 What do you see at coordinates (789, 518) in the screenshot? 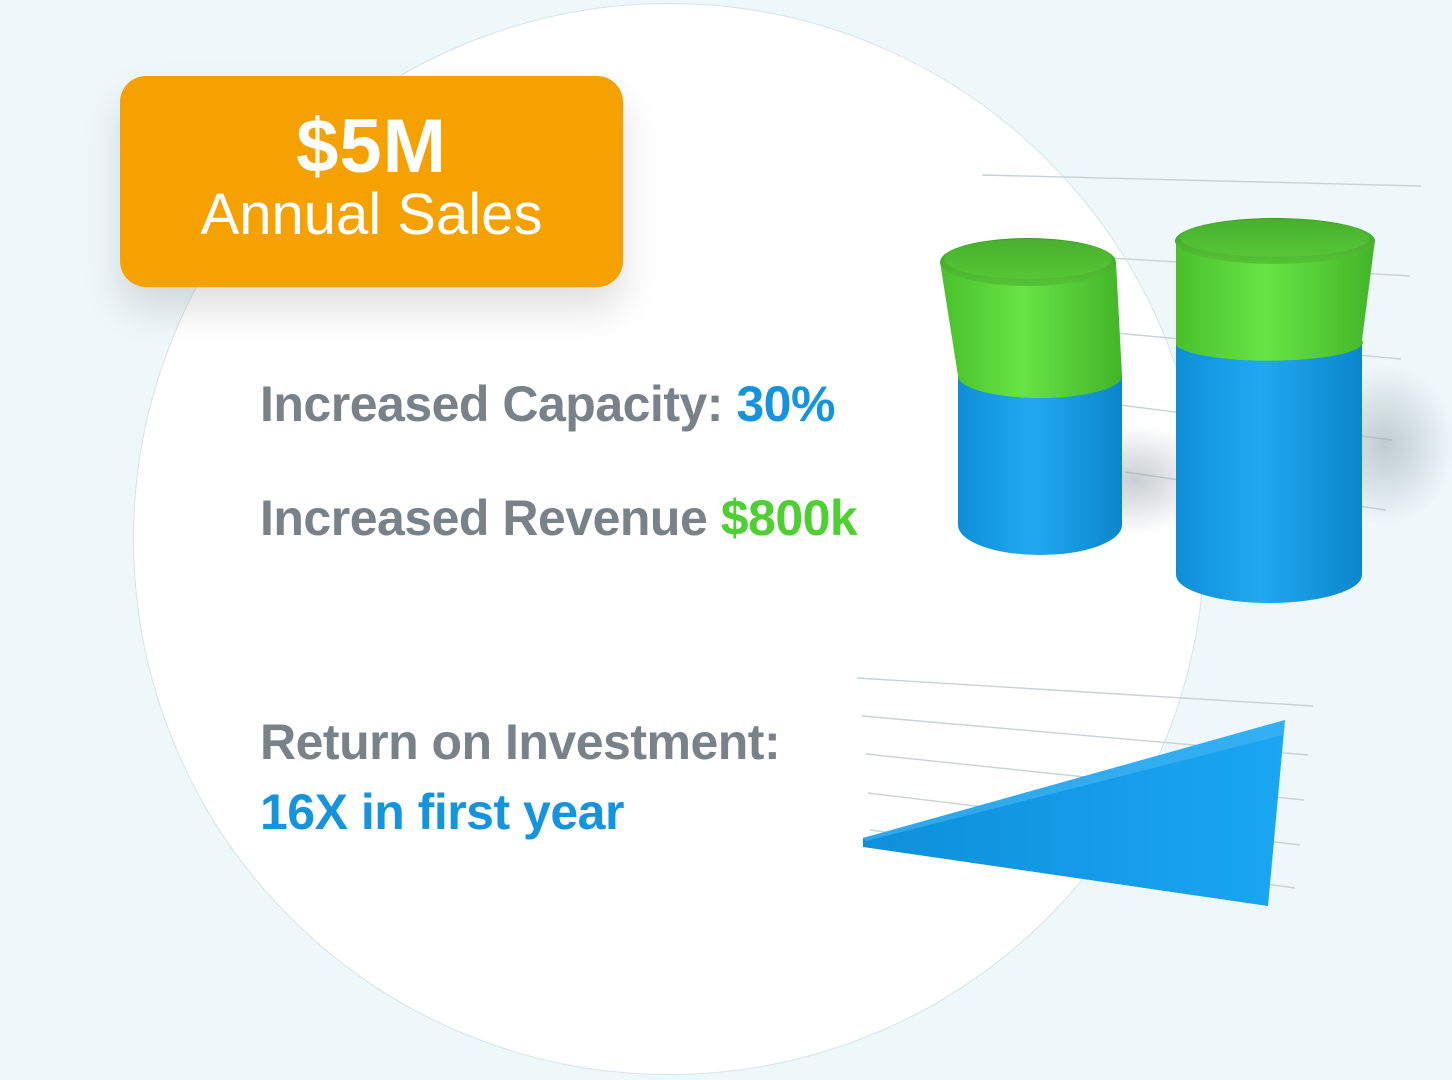
I see `revenue-value: $800k` at bounding box center [789, 518].